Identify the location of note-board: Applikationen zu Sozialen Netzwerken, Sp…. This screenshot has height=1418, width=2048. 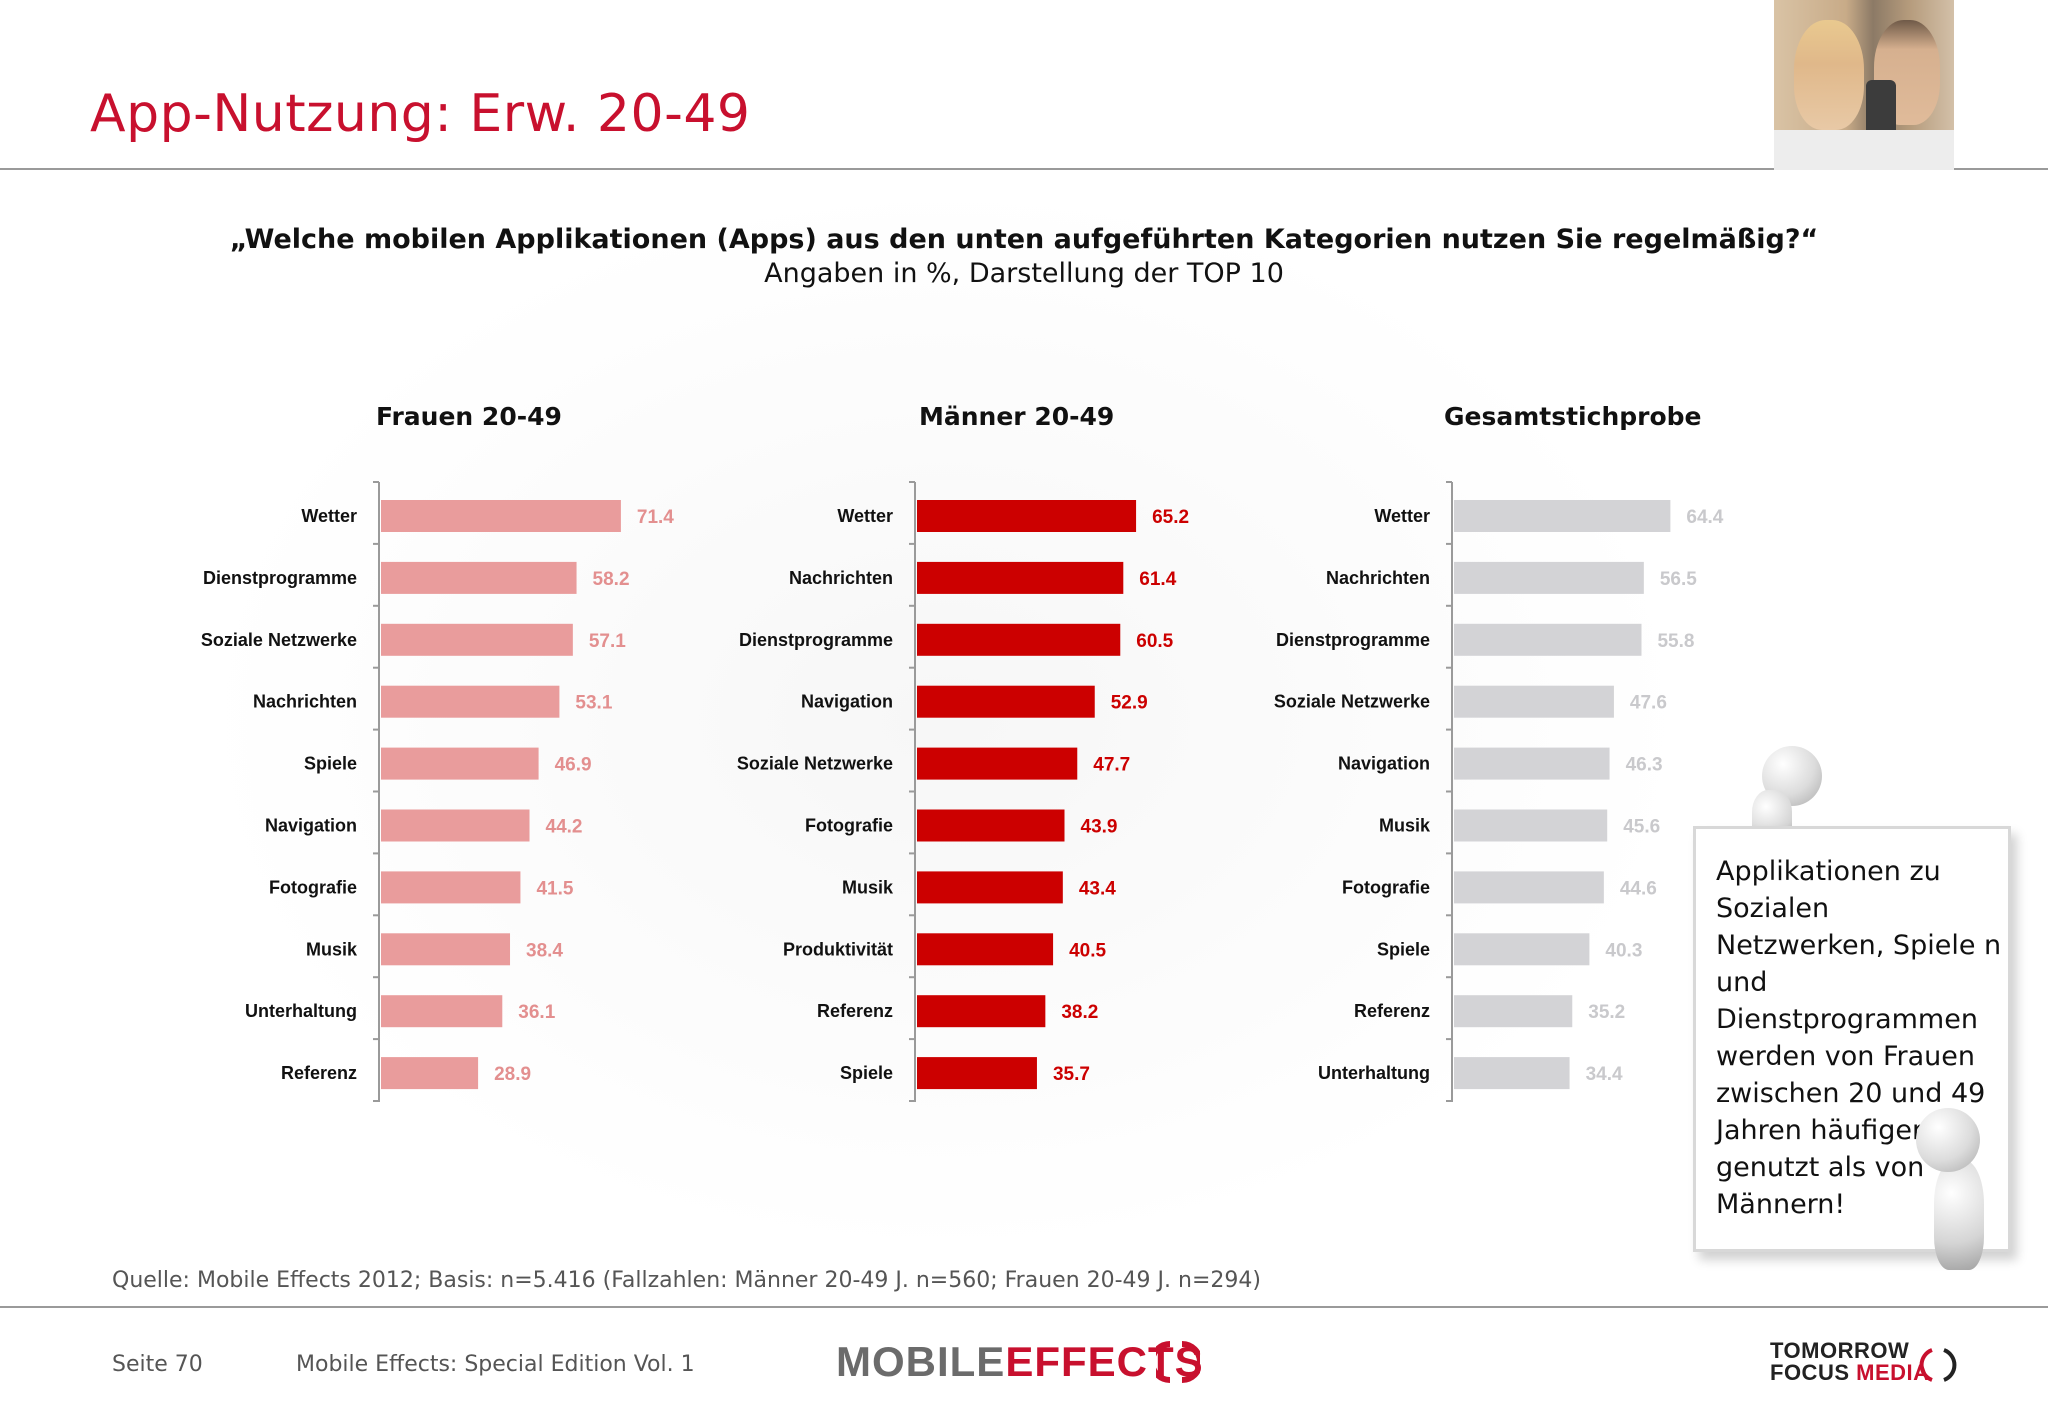
(1852, 1039).